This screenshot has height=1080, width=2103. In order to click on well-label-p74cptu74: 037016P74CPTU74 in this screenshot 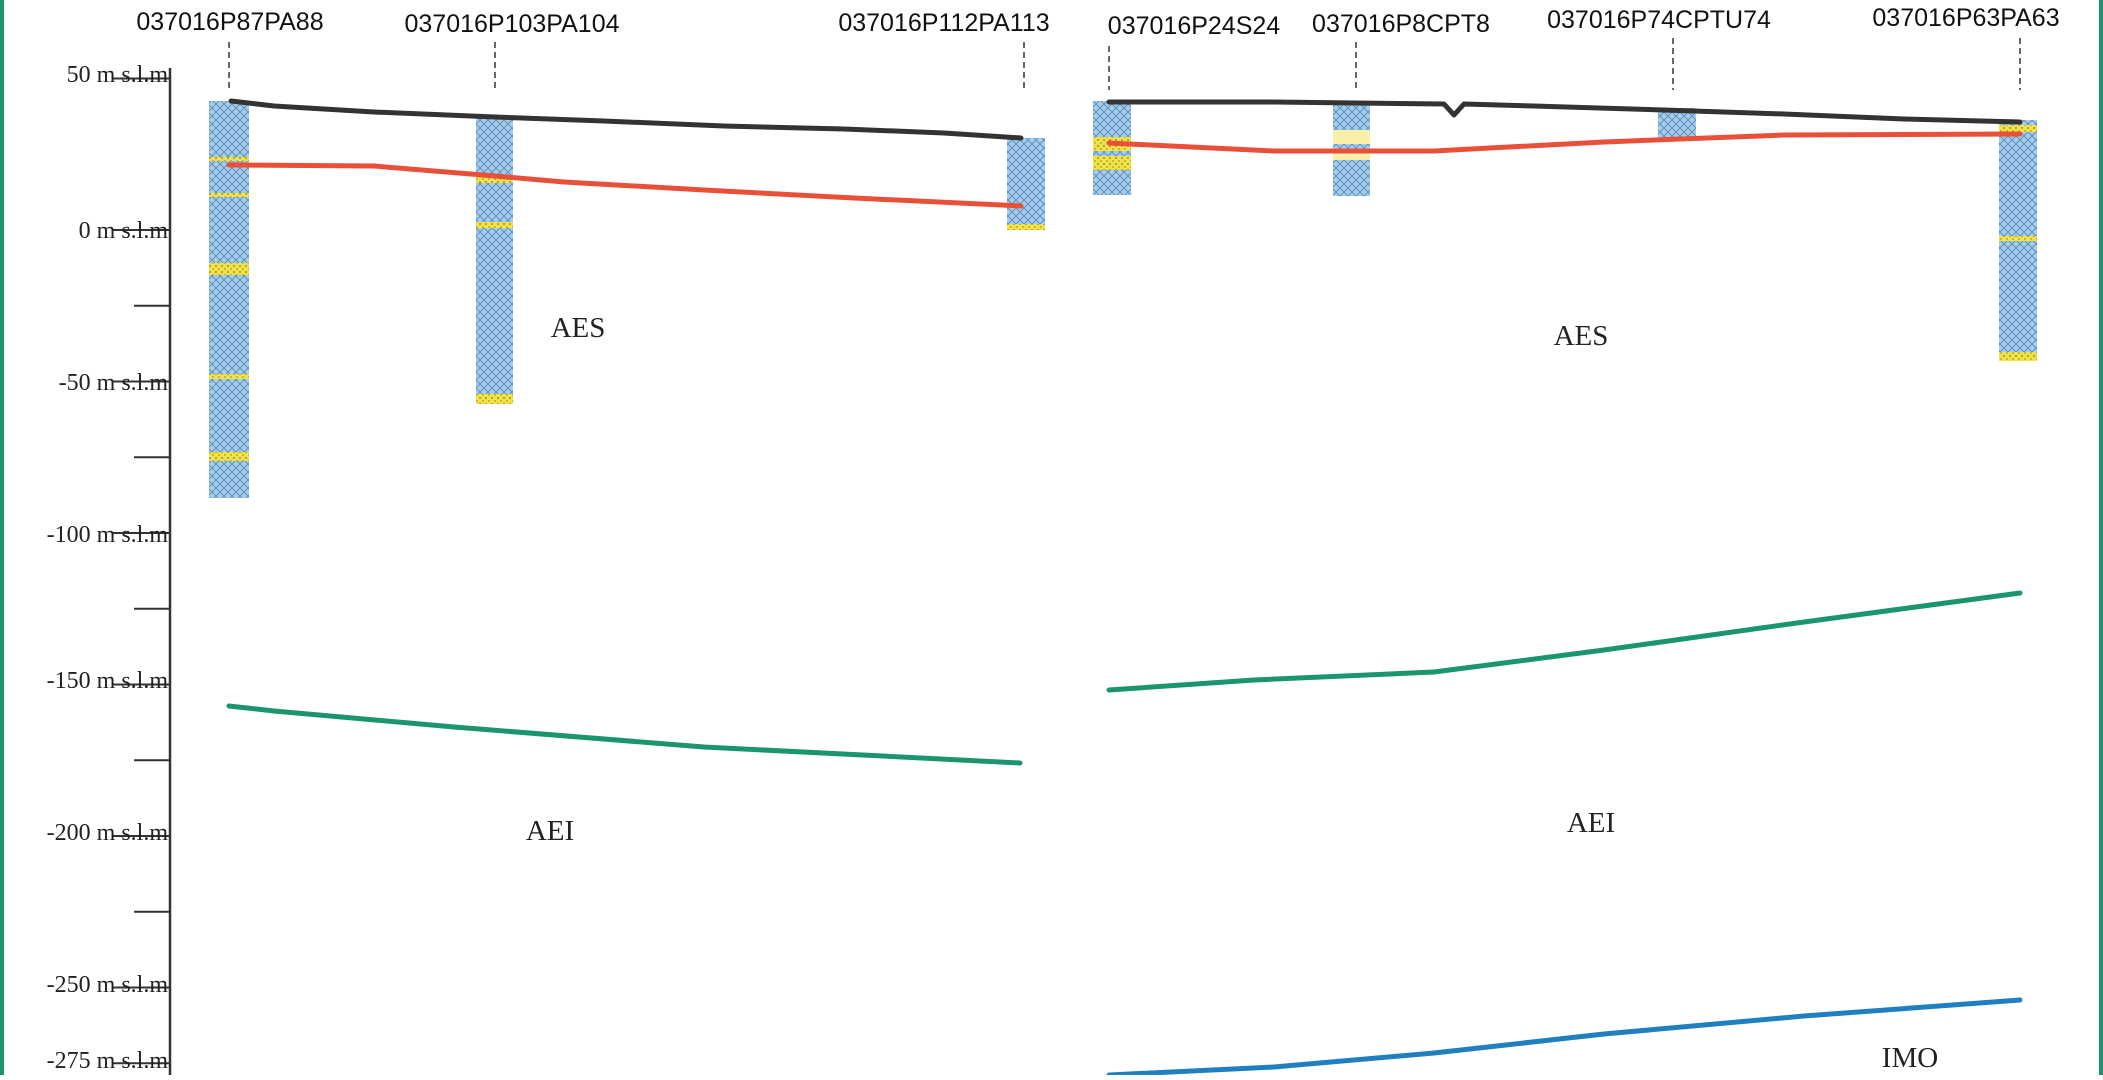, I will do `click(1659, 20)`.